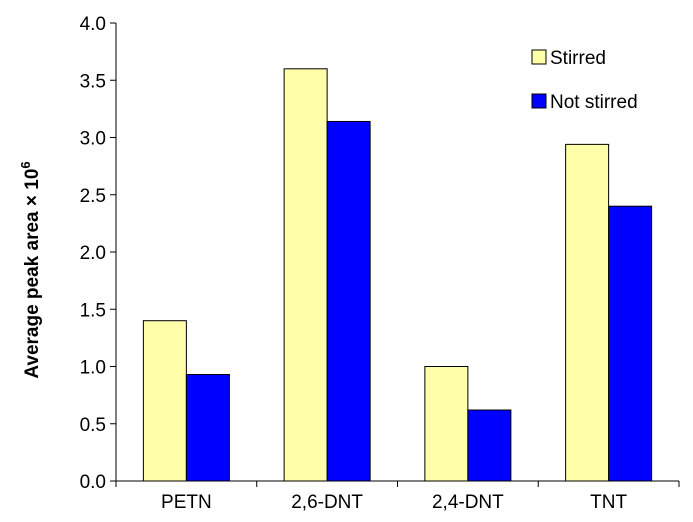  I want to click on bar-stirred-2-4-dnt, so click(446, 424).